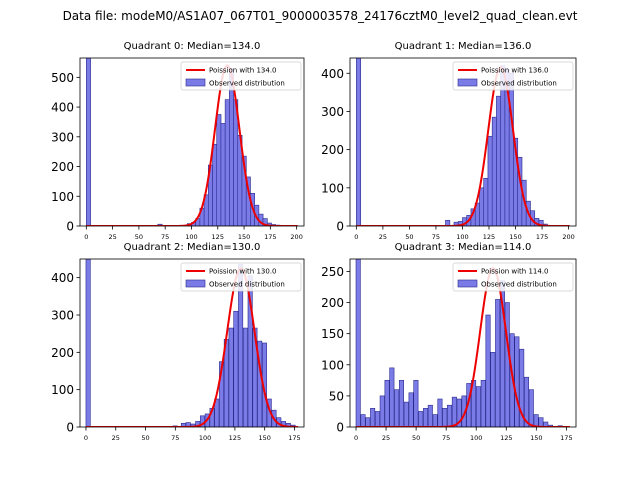 This screenshot has width=640, height=480. Describe the element at coordinates (332, 272) in the screenshot. I see `y-tick-label: 250` at that location.